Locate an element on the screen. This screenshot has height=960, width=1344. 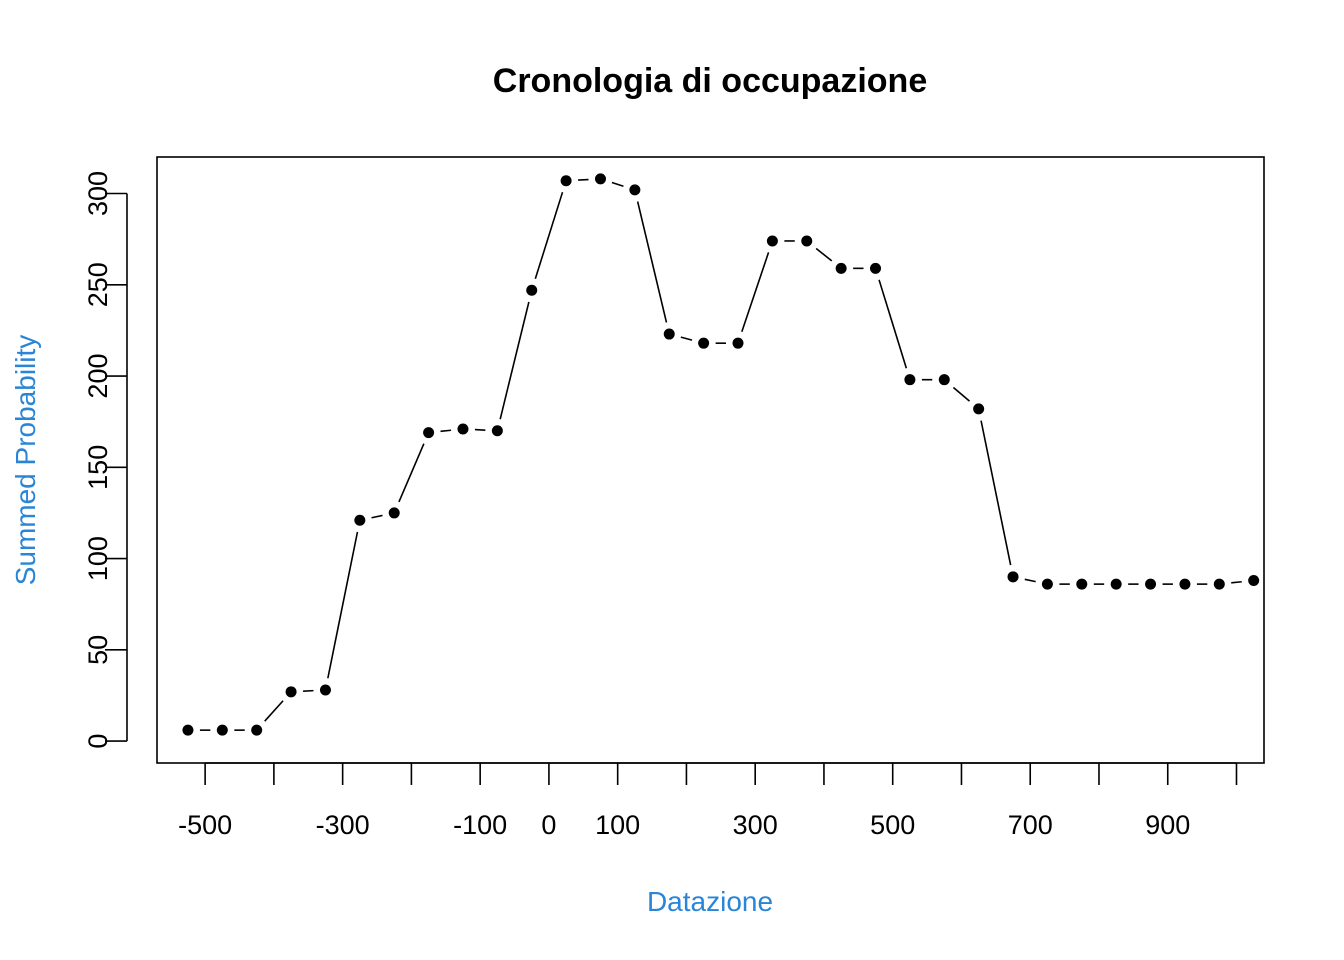
y-axis: 0 50 100 150 200 250 300 is located at coordinates (105, 460).